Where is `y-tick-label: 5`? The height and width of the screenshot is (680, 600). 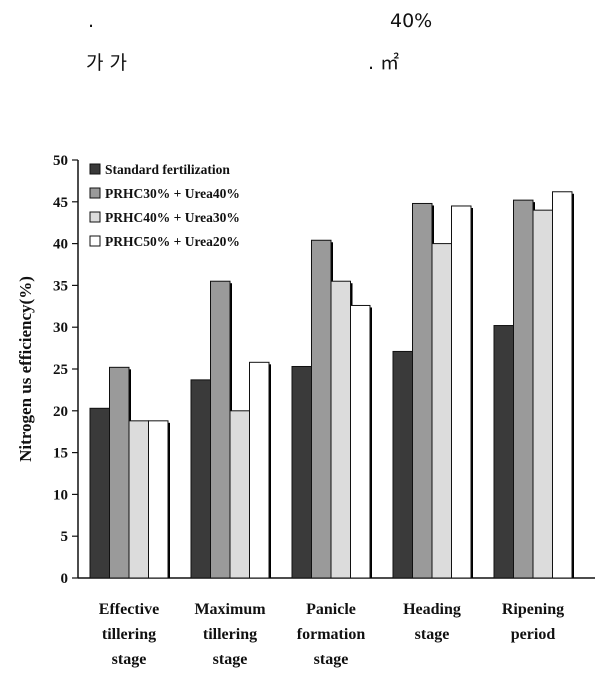 y-tick-label: 5 is located at coordinates (65, 537).